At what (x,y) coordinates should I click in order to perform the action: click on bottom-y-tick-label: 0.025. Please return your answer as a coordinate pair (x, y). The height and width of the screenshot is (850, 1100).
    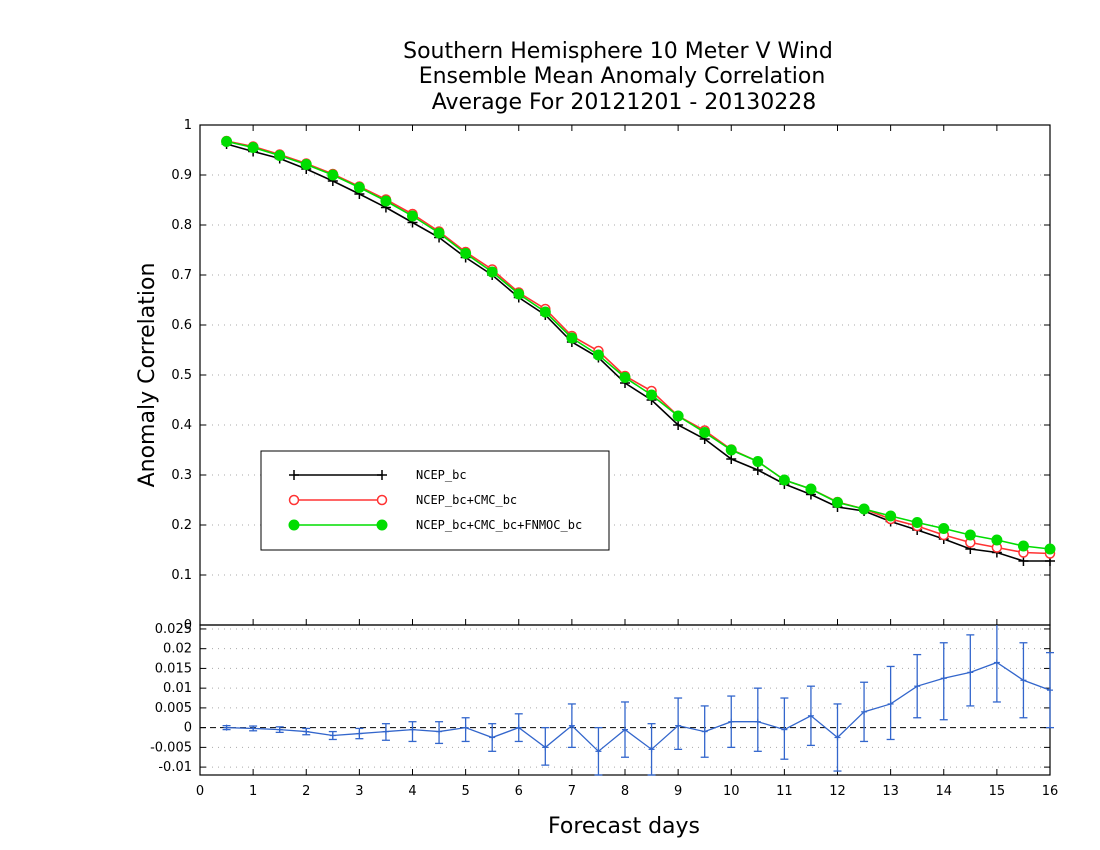
    Looking at the image, I should click on (173, 629).